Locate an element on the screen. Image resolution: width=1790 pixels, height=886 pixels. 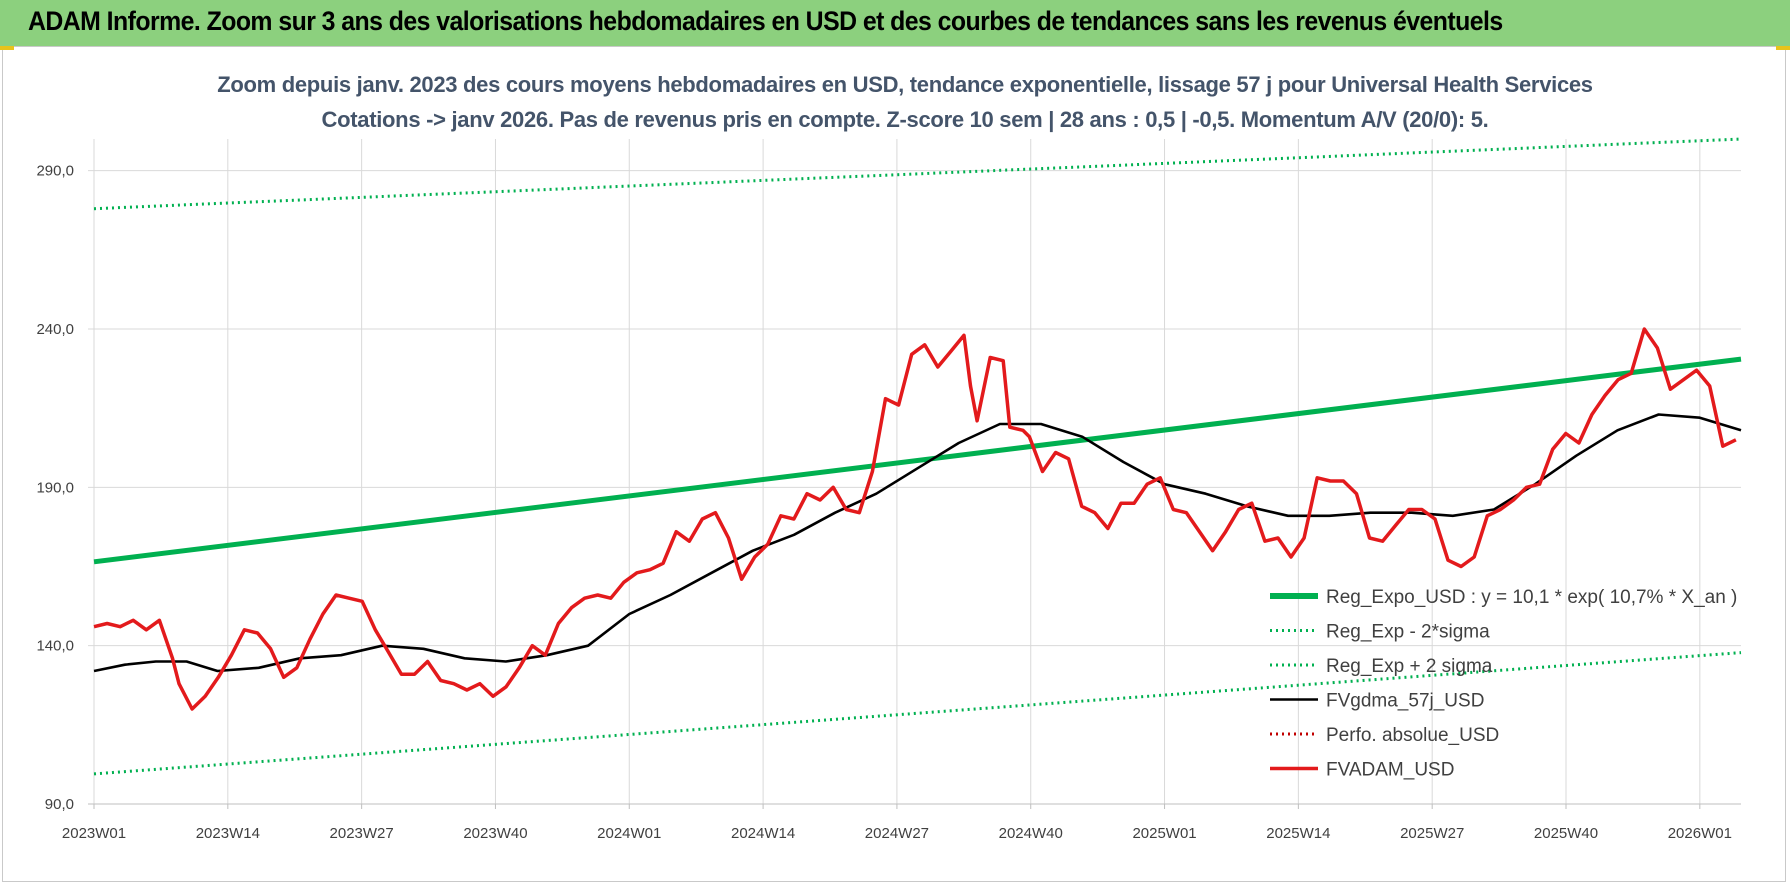
legend-label: Reg_Exp - 2*sigma is located at coordinates (1408, 632).